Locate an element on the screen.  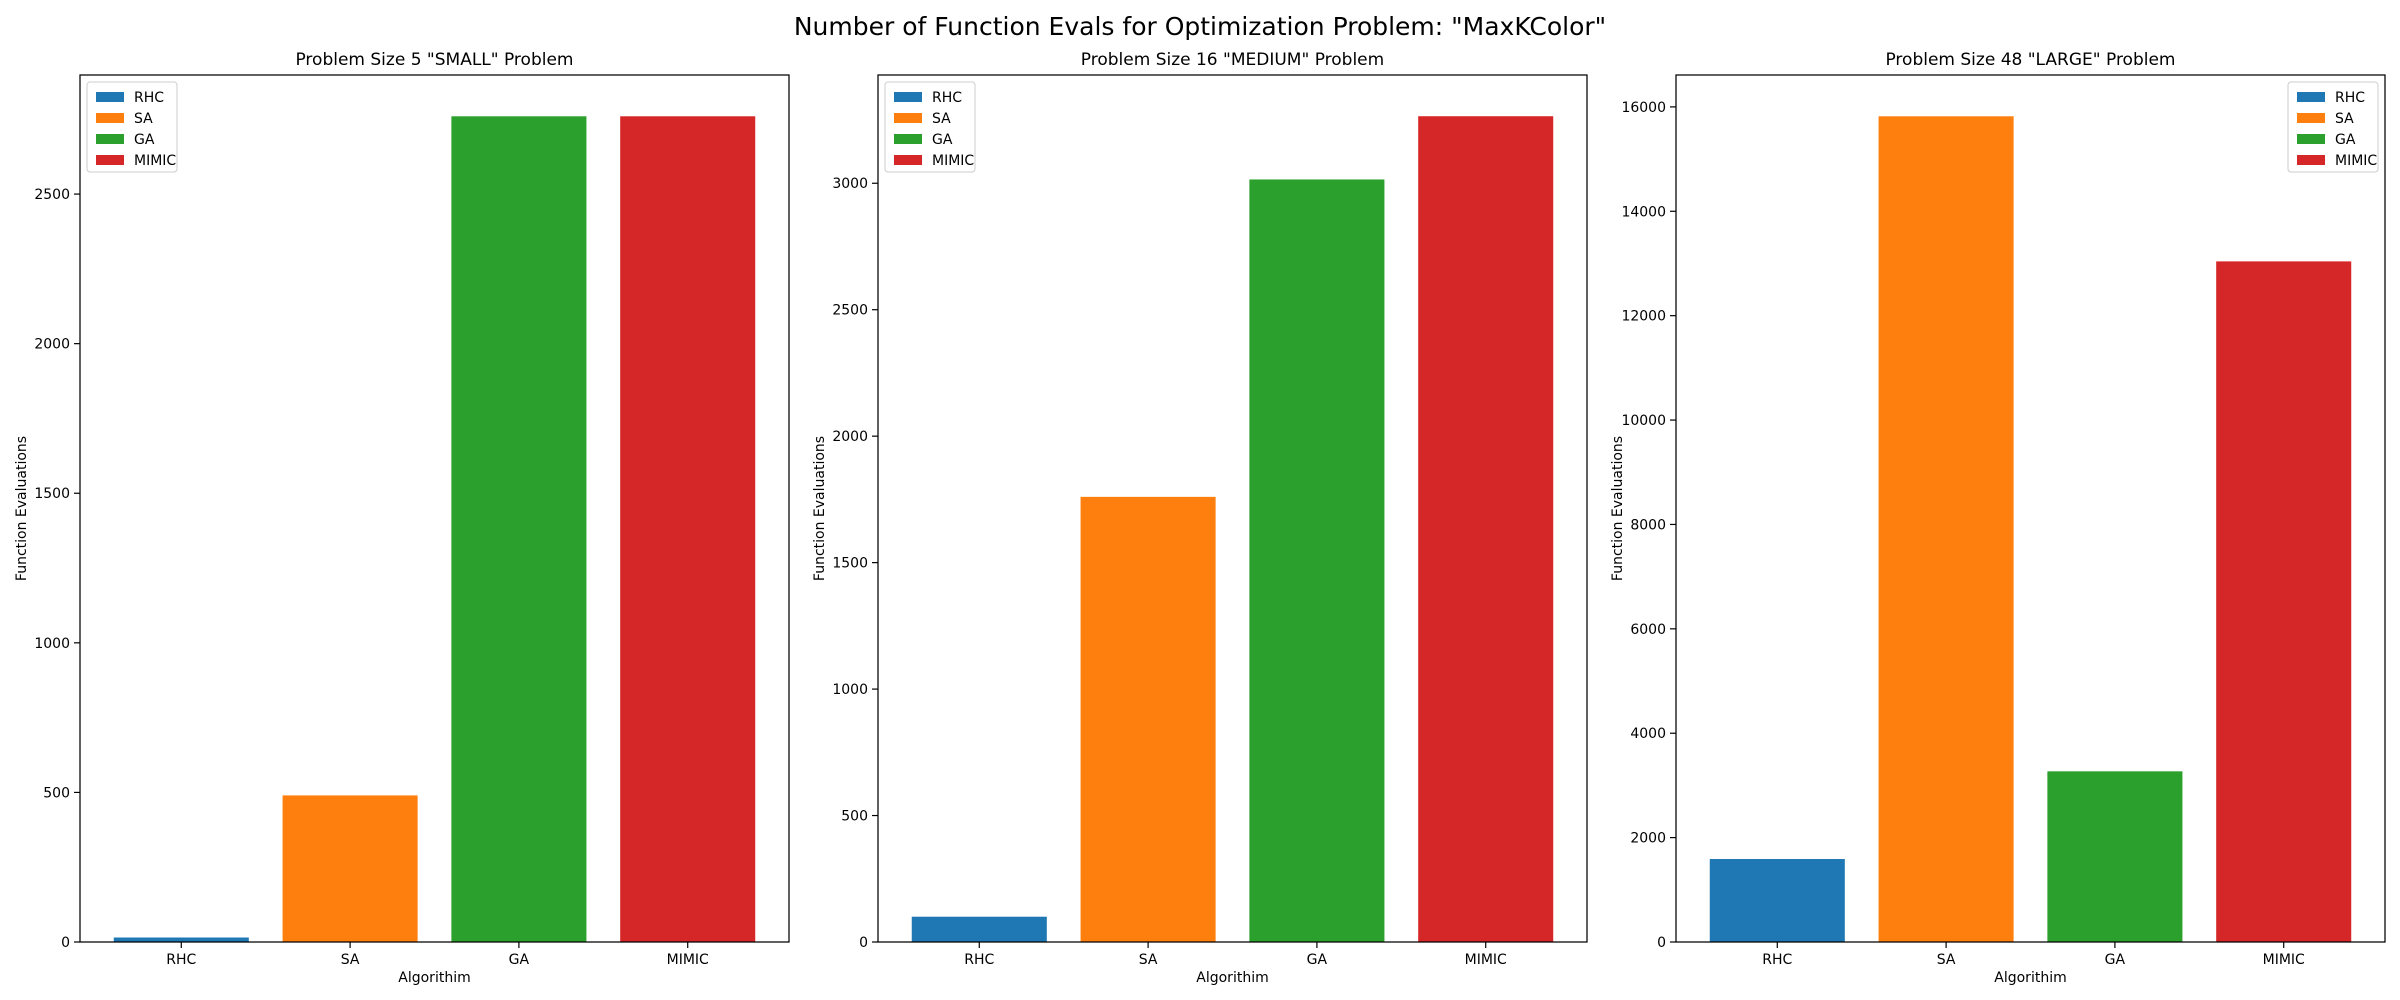
chart-title: Problem Size 5 "SMALL" Problem is located at coordinates (434, 60).